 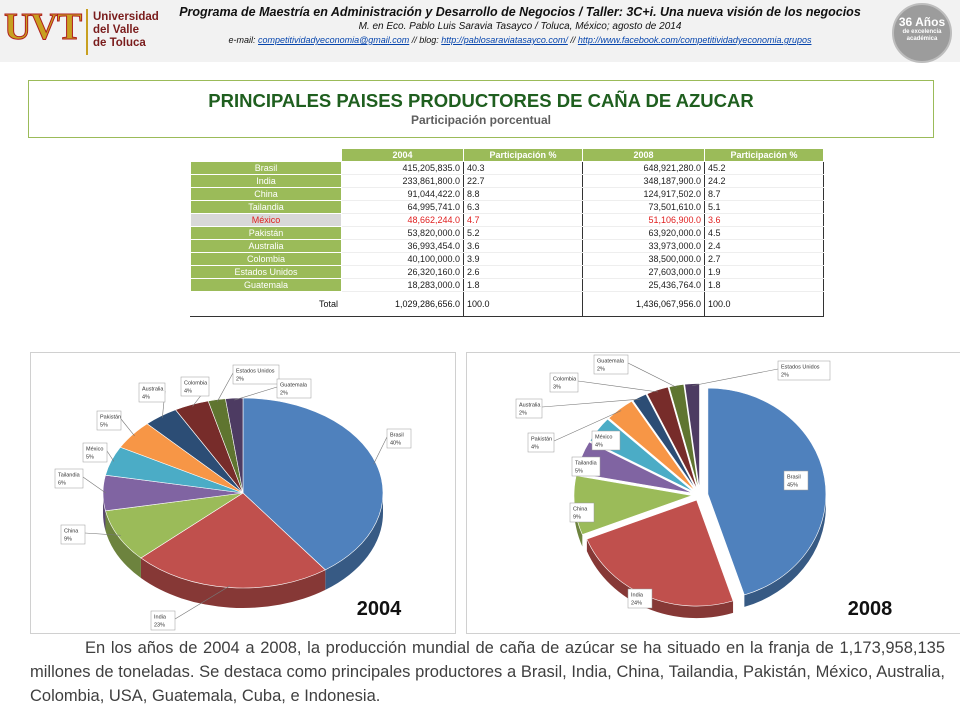 What do you see at coordinates (87, 32) in the screenshot?
I see `logo-divider` at bounding box center [87, 32].